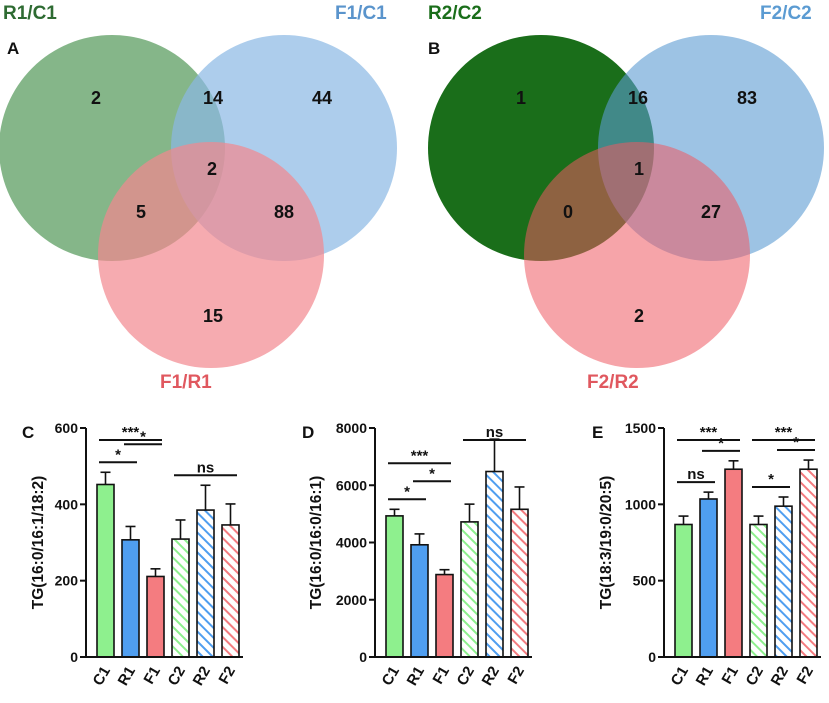  I want to click on chart-d-y-tick-label-3: 6000, so click(351, 485).